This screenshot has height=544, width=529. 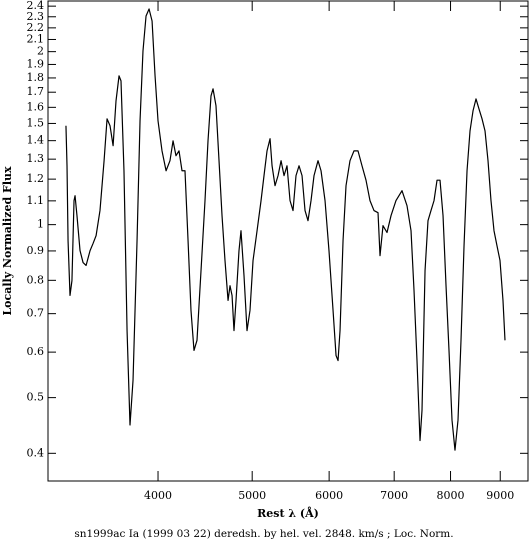 What do you see at coordinates (36, 27) in the screenshot?
I see `y-tick-label: 2.2` at bounding box center [36, 27].